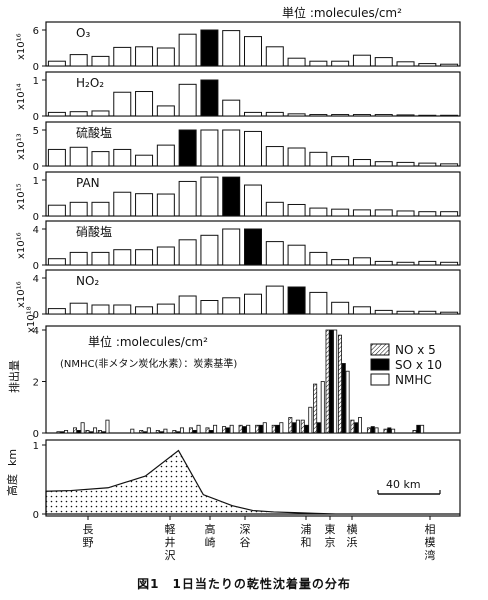 The height and width of the screenshot is (600, 488). I want to click on legend-label: SO x 10, so click(418, 365).